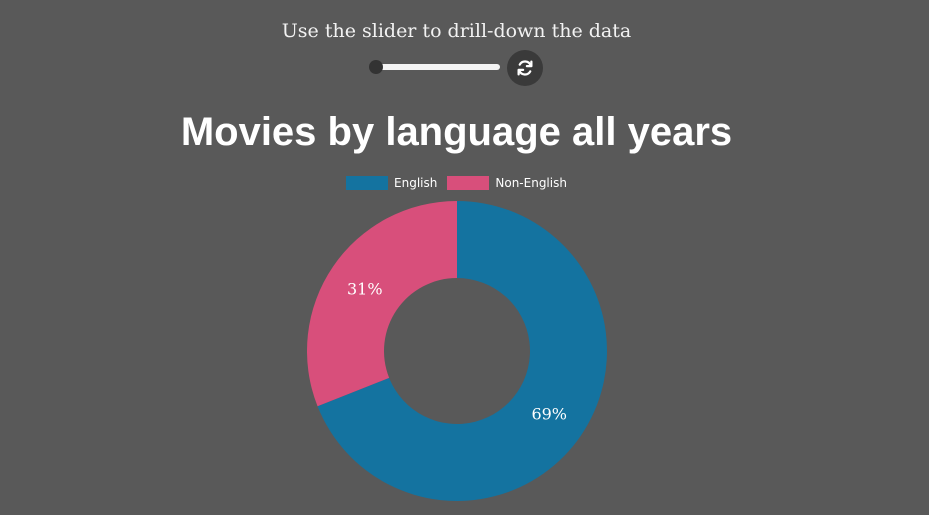  What do you see at coordinates (549, 414) in the screenshot?
I see `data-label-english: 69%` at bounding box center [549, 414].